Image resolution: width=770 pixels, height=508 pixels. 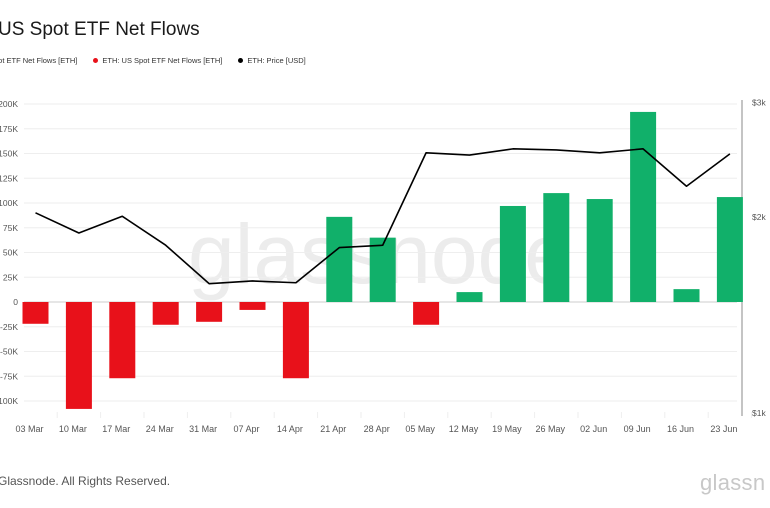 What do you see at coordinates (85, 481) in the screenshot?
I see `copyright-text: Glassnode. All Rights Reserved.` at bounding box center [85, 481].